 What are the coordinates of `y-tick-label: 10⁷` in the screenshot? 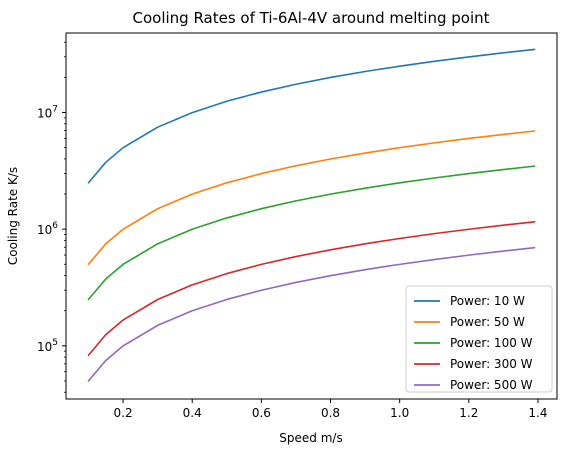 It's located at (47, 112).